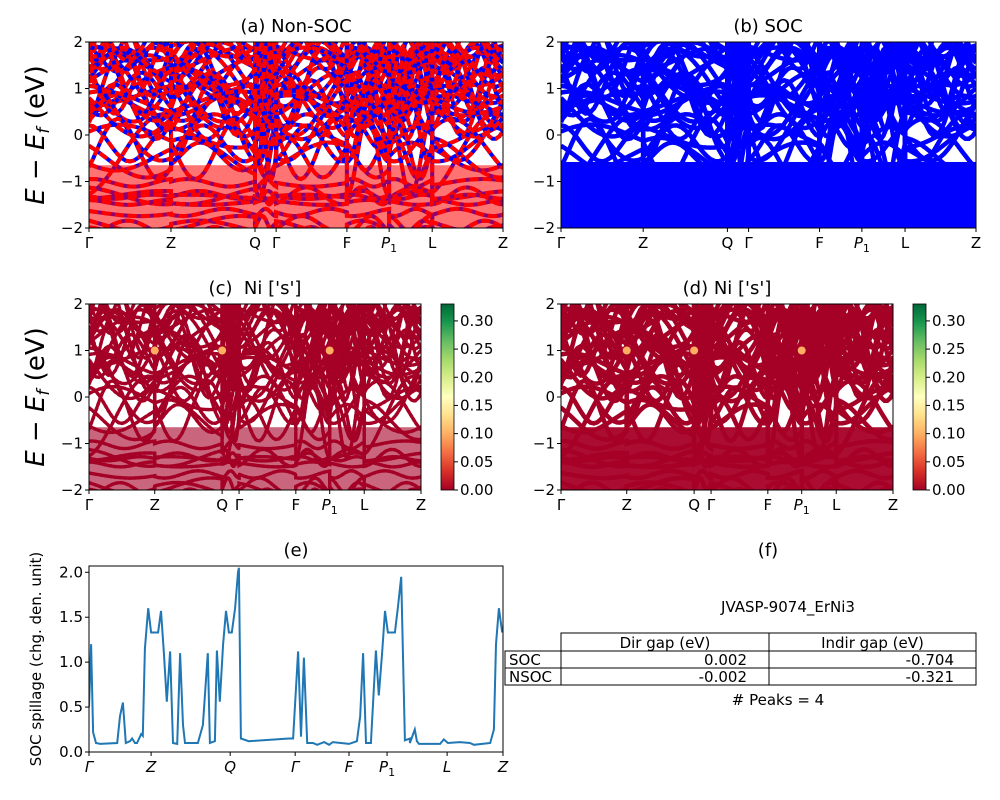 This screenshot has width=1000, height=800. I want to click on panel-c-xticks: Γ Z Q Γ F P1 L Z, so click(255, 503).